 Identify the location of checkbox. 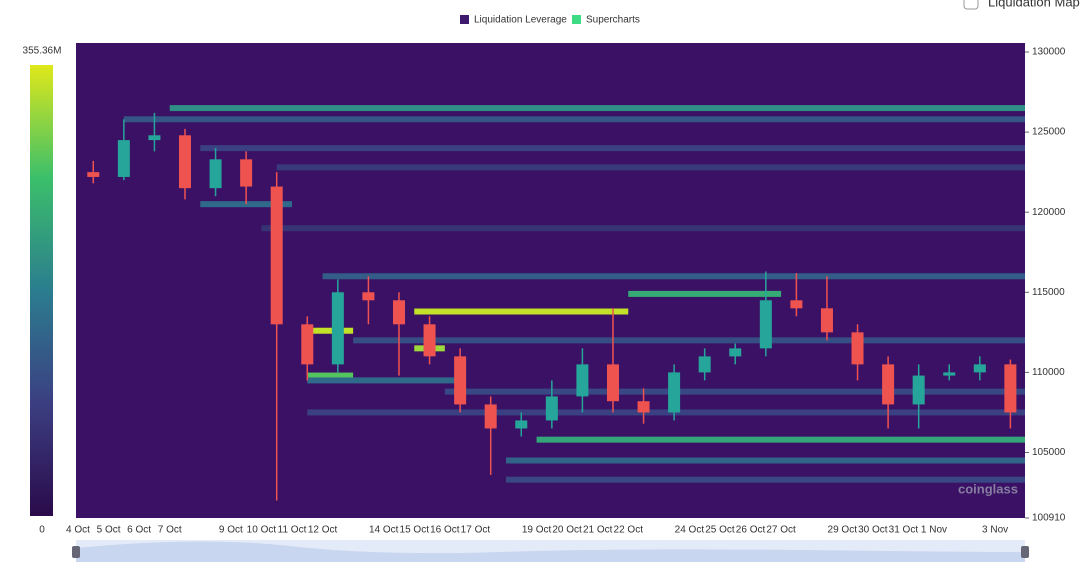
(971, 5).